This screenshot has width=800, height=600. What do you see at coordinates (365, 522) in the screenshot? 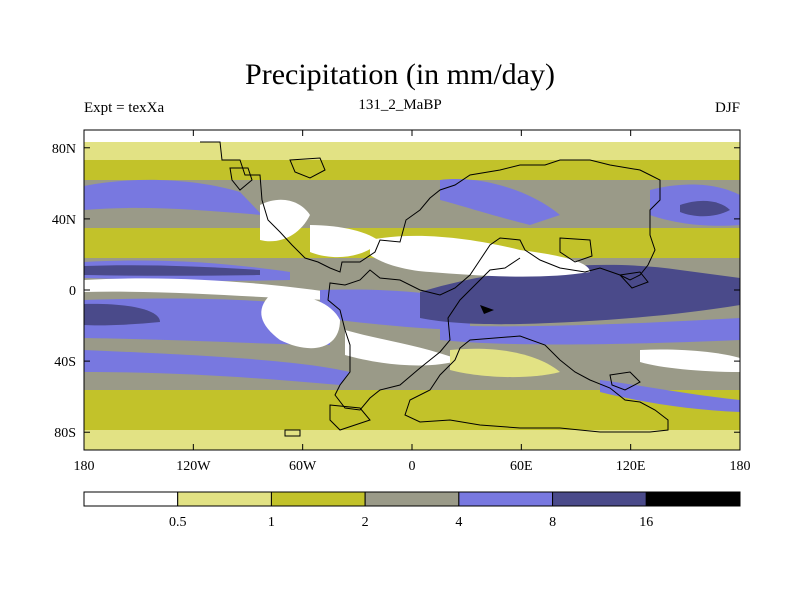
I see `colorbar-label: 2` at bounding box center [365, 522].